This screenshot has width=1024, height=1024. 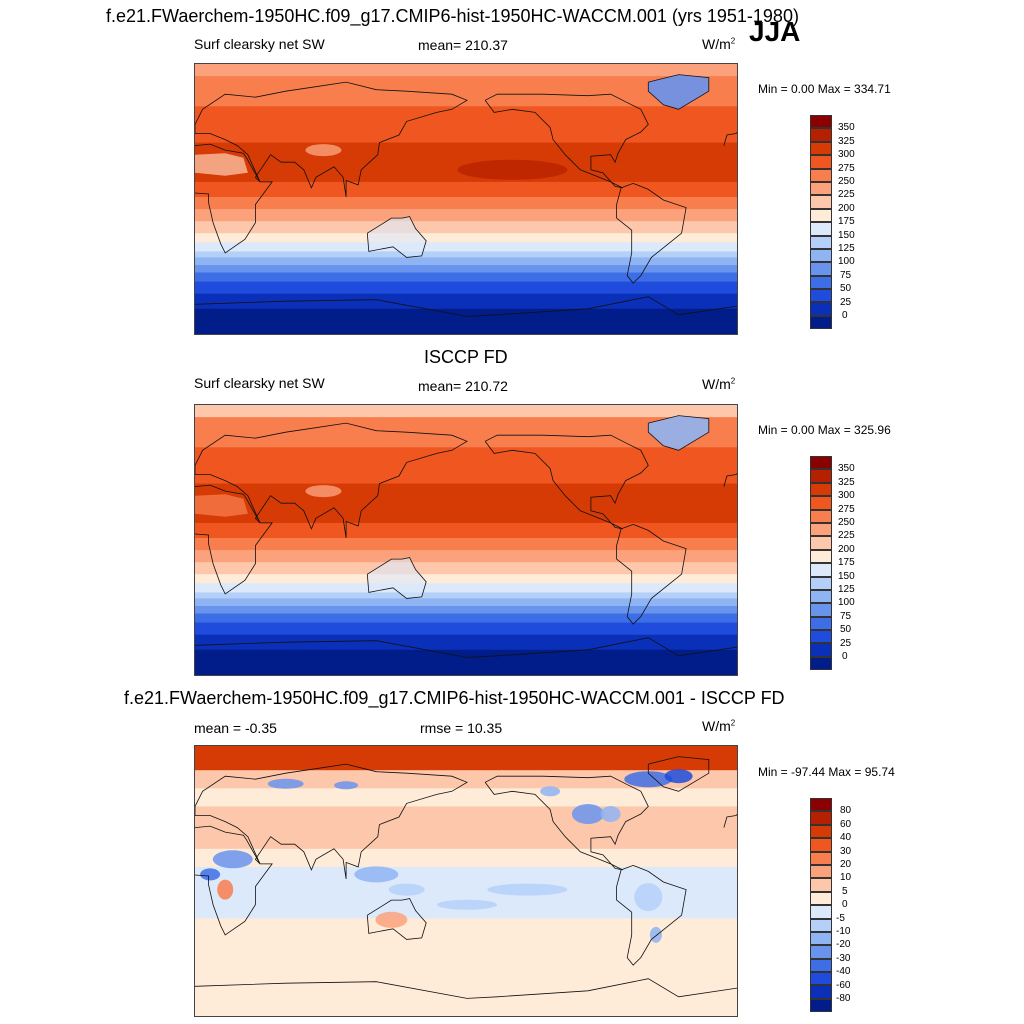 What do you see at coordinates (466, 647) in the screenshot?
I see `antarctic-coastline` at bounding box center [466, 647].